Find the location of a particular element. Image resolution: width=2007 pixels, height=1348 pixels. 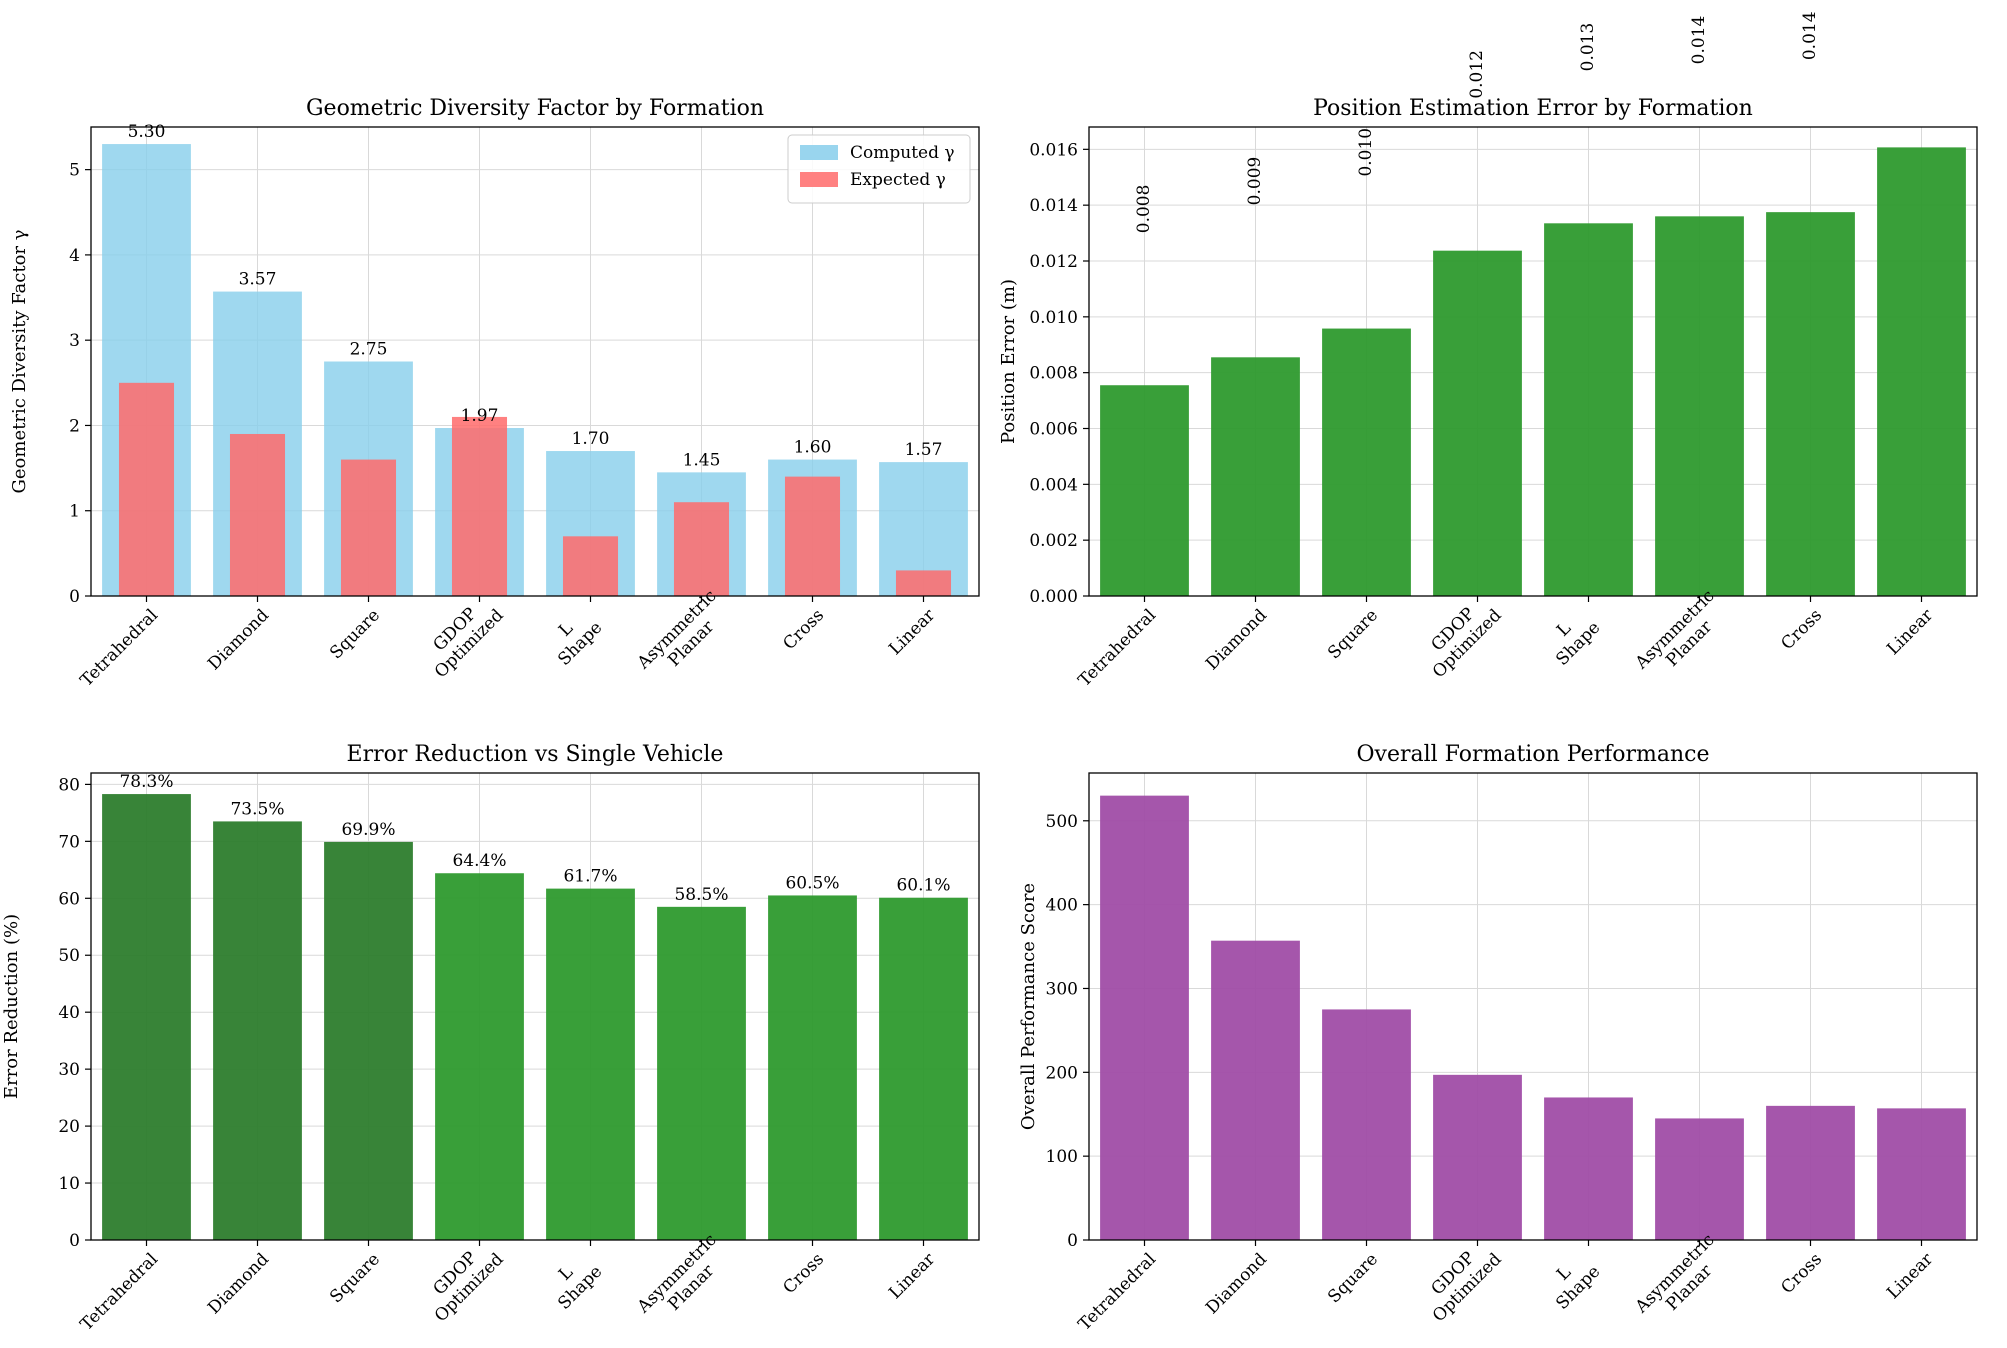

y-tick-label: 100 is located at coordinates (1062, 1157).